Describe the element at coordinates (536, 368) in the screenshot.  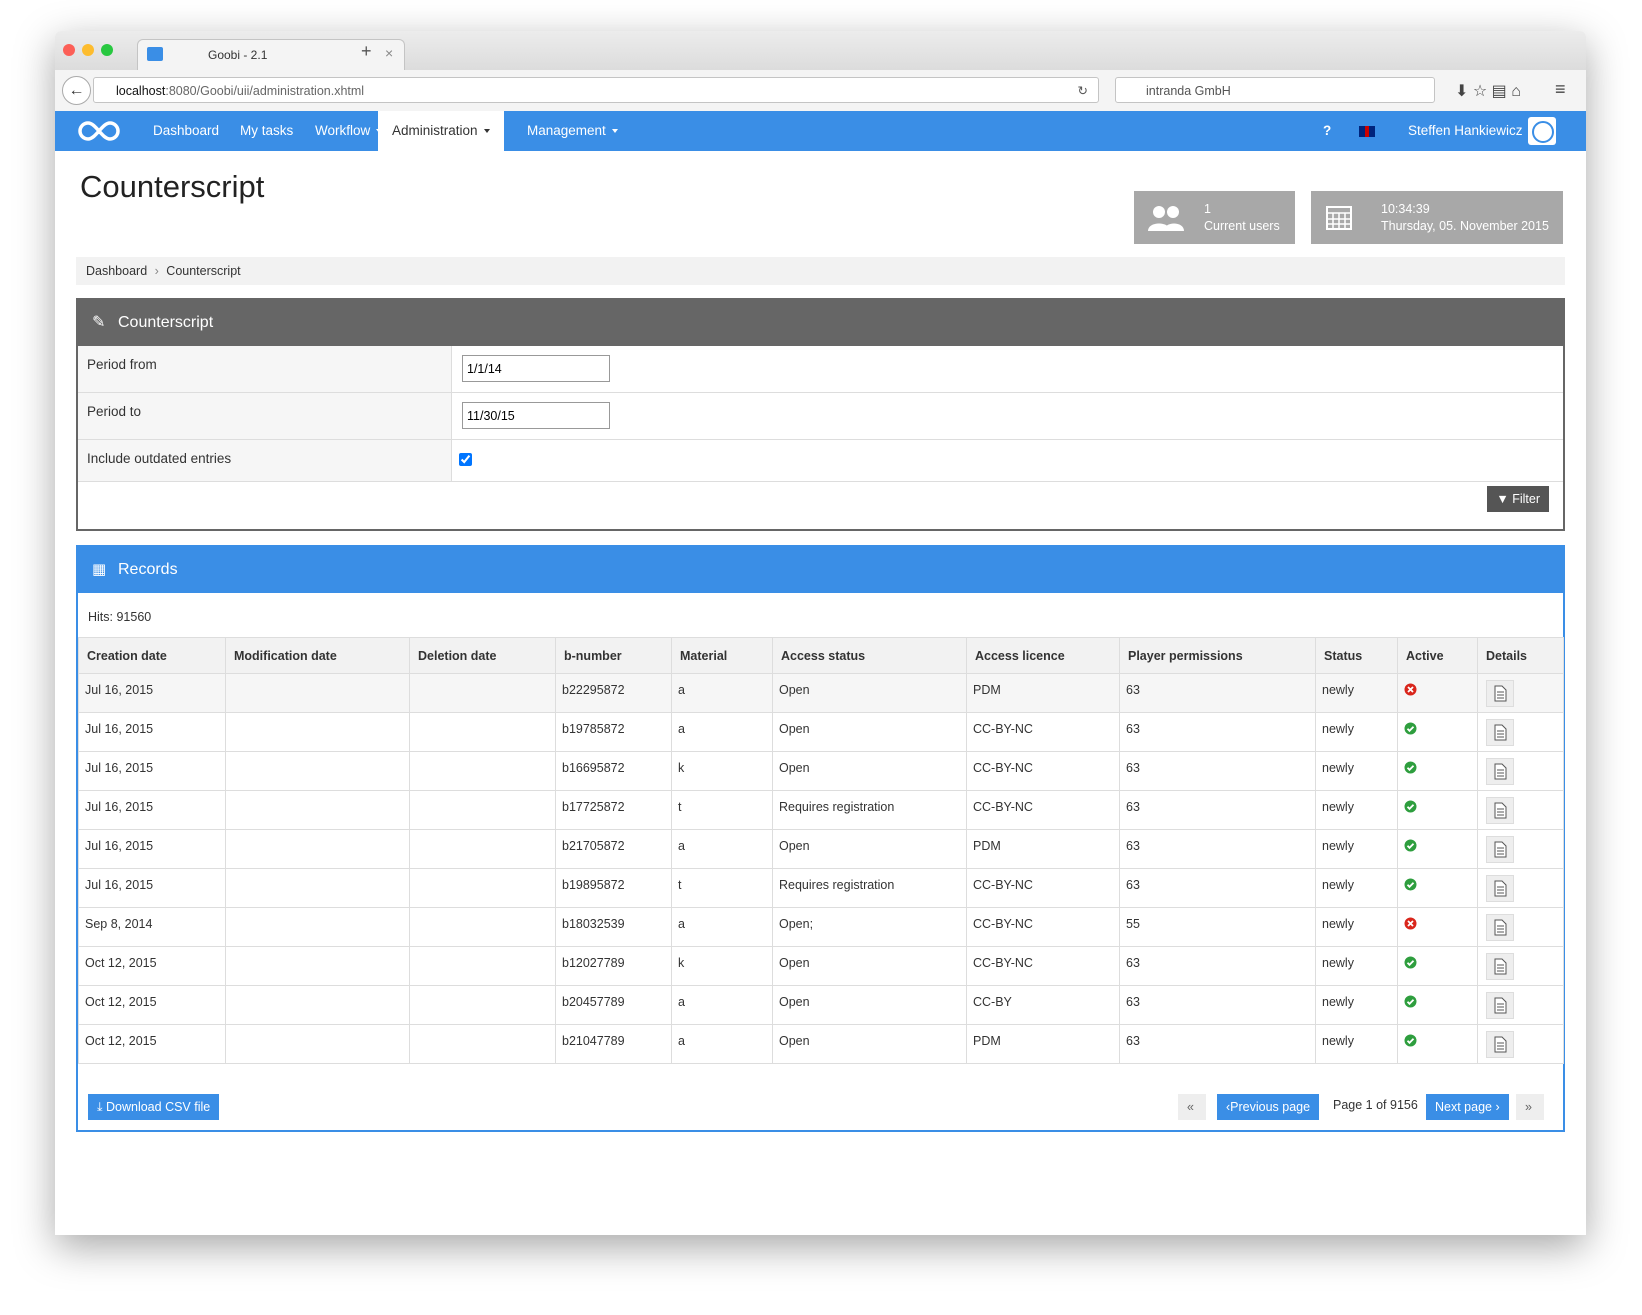
I see `period-from-input` at that location.